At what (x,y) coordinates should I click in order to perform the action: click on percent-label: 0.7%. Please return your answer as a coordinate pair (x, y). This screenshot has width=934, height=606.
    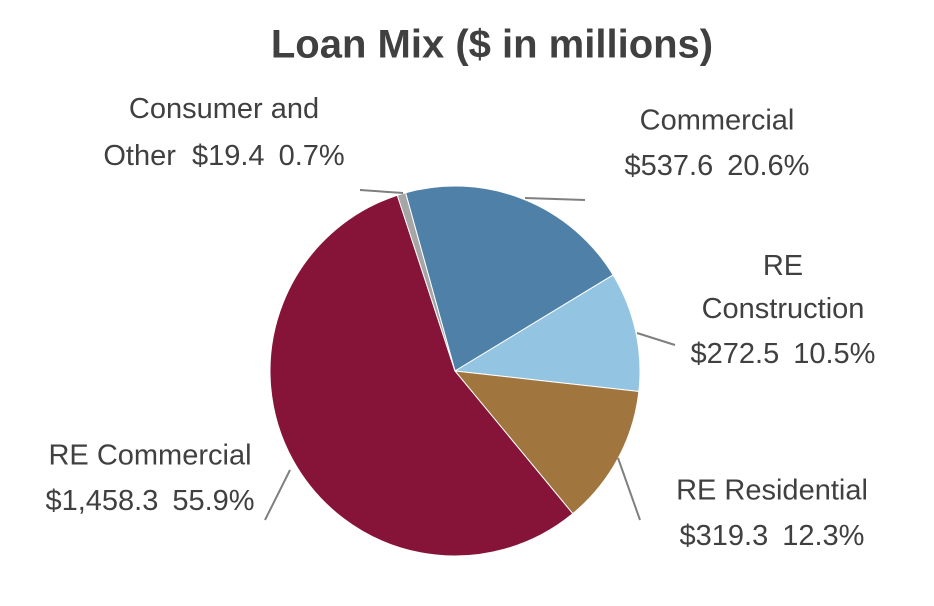
    Looking at the image, I should click on (312, 156).